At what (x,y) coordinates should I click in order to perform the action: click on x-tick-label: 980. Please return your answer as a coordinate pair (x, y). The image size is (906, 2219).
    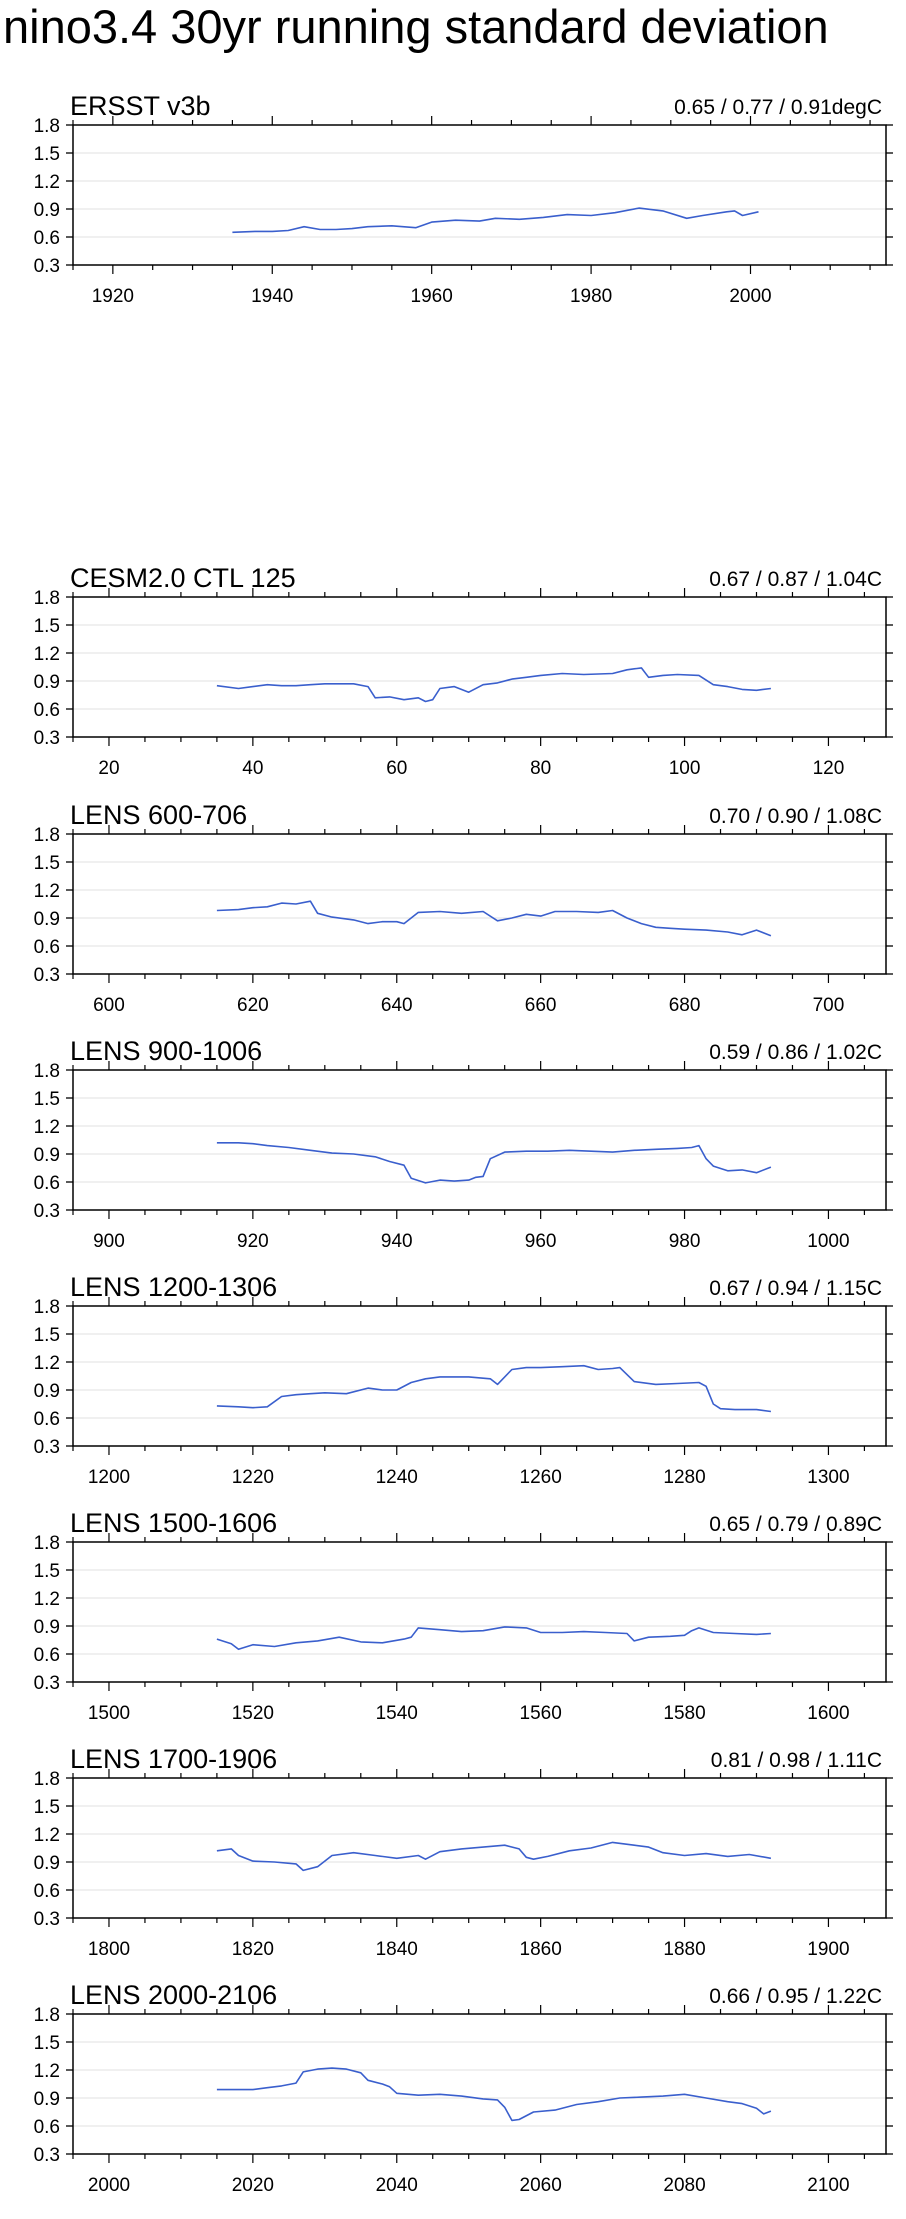
    Looking at the image, I should click on (685, 1241).